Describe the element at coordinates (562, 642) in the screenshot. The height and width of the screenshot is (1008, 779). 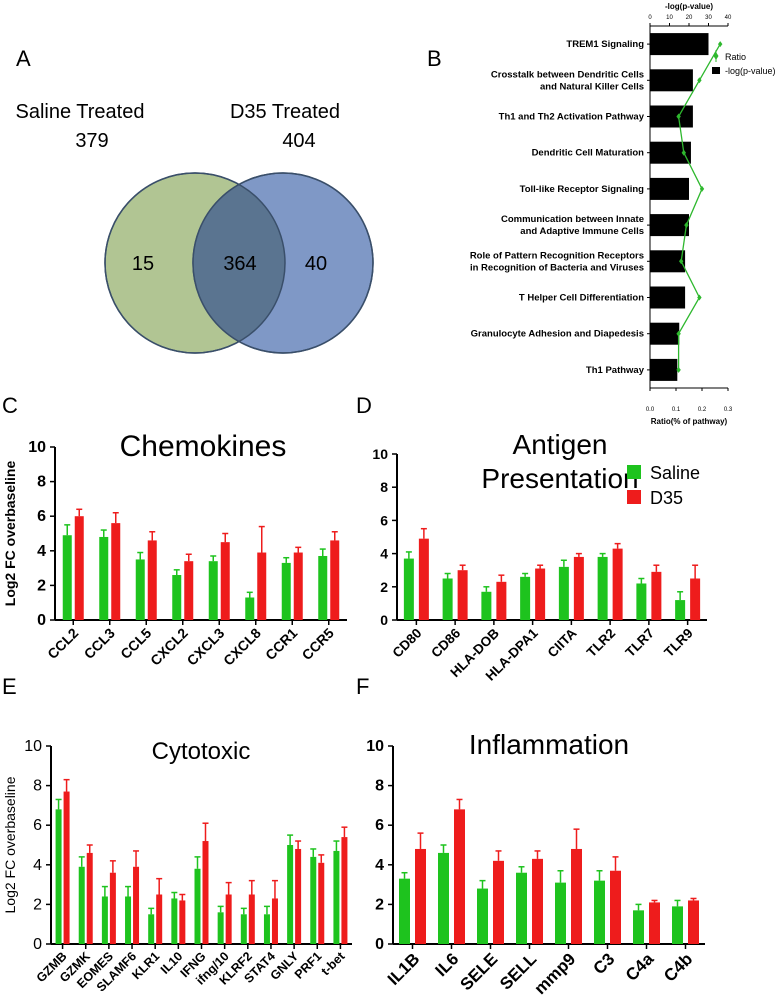
I see `x-tick-label: CIITA` at that location.